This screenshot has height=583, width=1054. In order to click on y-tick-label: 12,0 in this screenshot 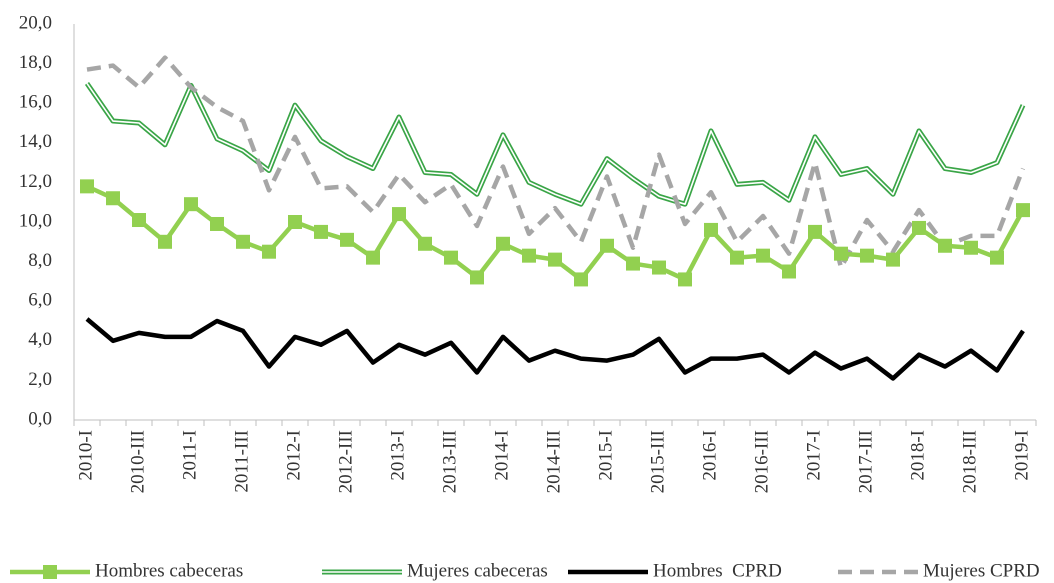, I will do `click(35, 181)`.